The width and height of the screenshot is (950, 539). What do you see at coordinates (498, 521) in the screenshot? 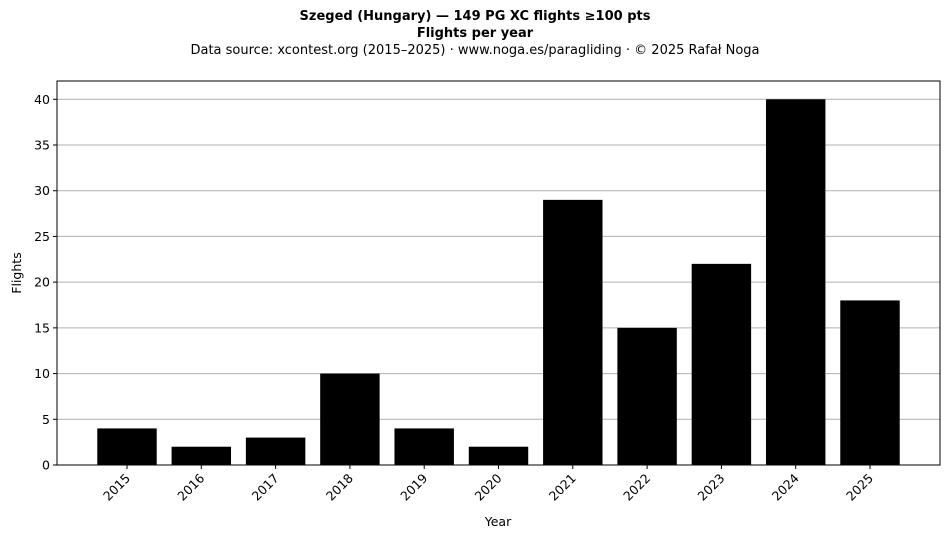
I see `x-axis-label: Year` at bounding box center [498, 521].